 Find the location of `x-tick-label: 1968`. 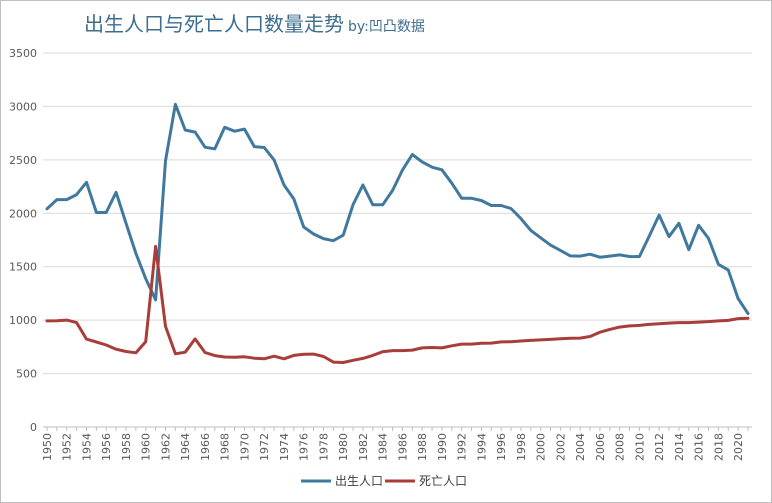

x-tick-label: 1968 is located at coordinates (225, 447).